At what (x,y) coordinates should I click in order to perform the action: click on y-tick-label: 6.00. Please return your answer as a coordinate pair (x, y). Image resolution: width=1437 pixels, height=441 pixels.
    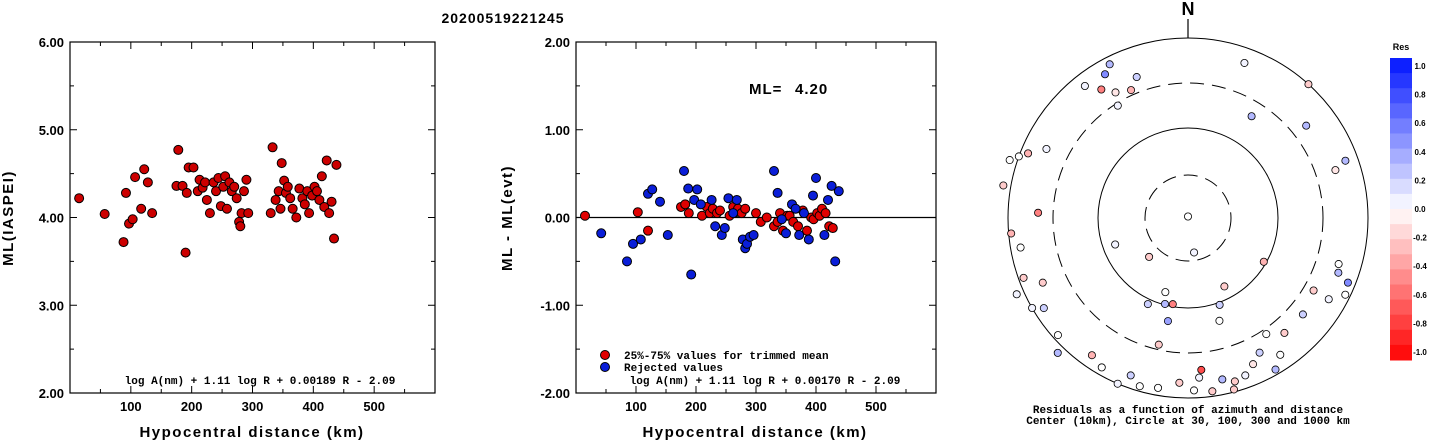
    Looking at the image, I should click on (51, 42).